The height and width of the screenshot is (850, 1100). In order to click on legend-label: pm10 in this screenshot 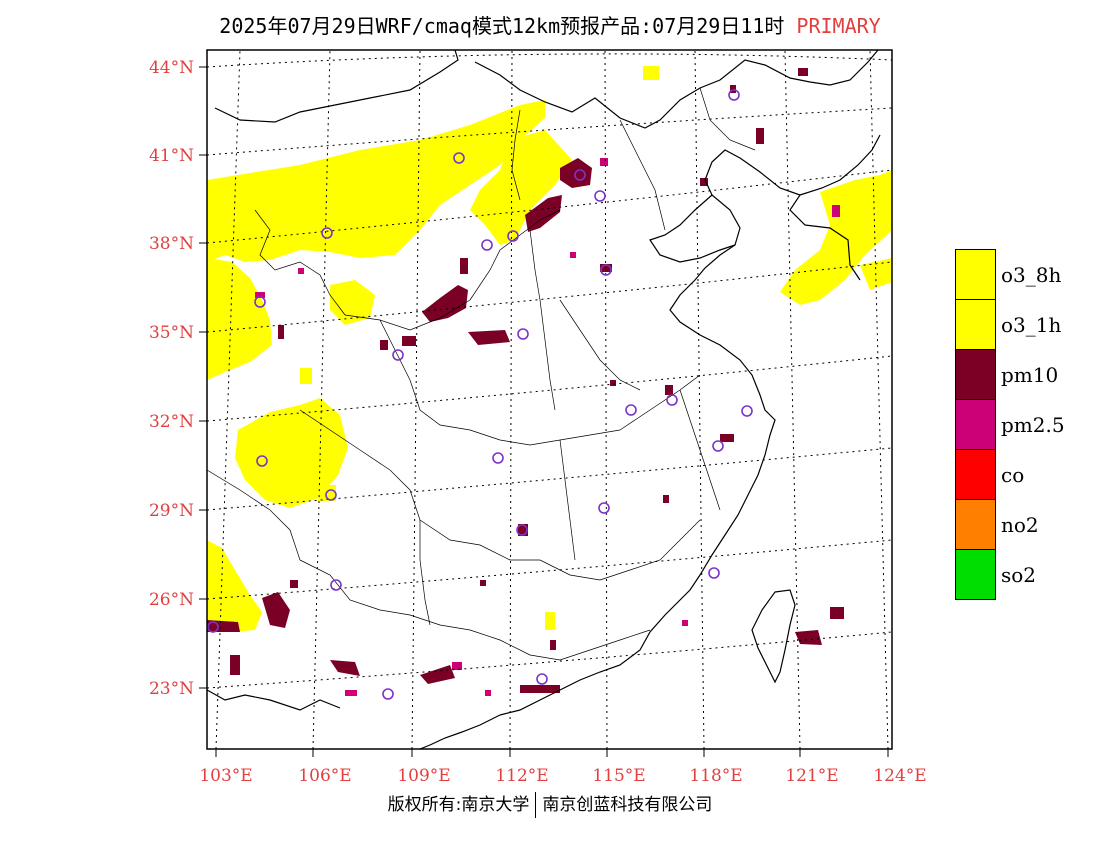, I will do `click(1030, 375)`.